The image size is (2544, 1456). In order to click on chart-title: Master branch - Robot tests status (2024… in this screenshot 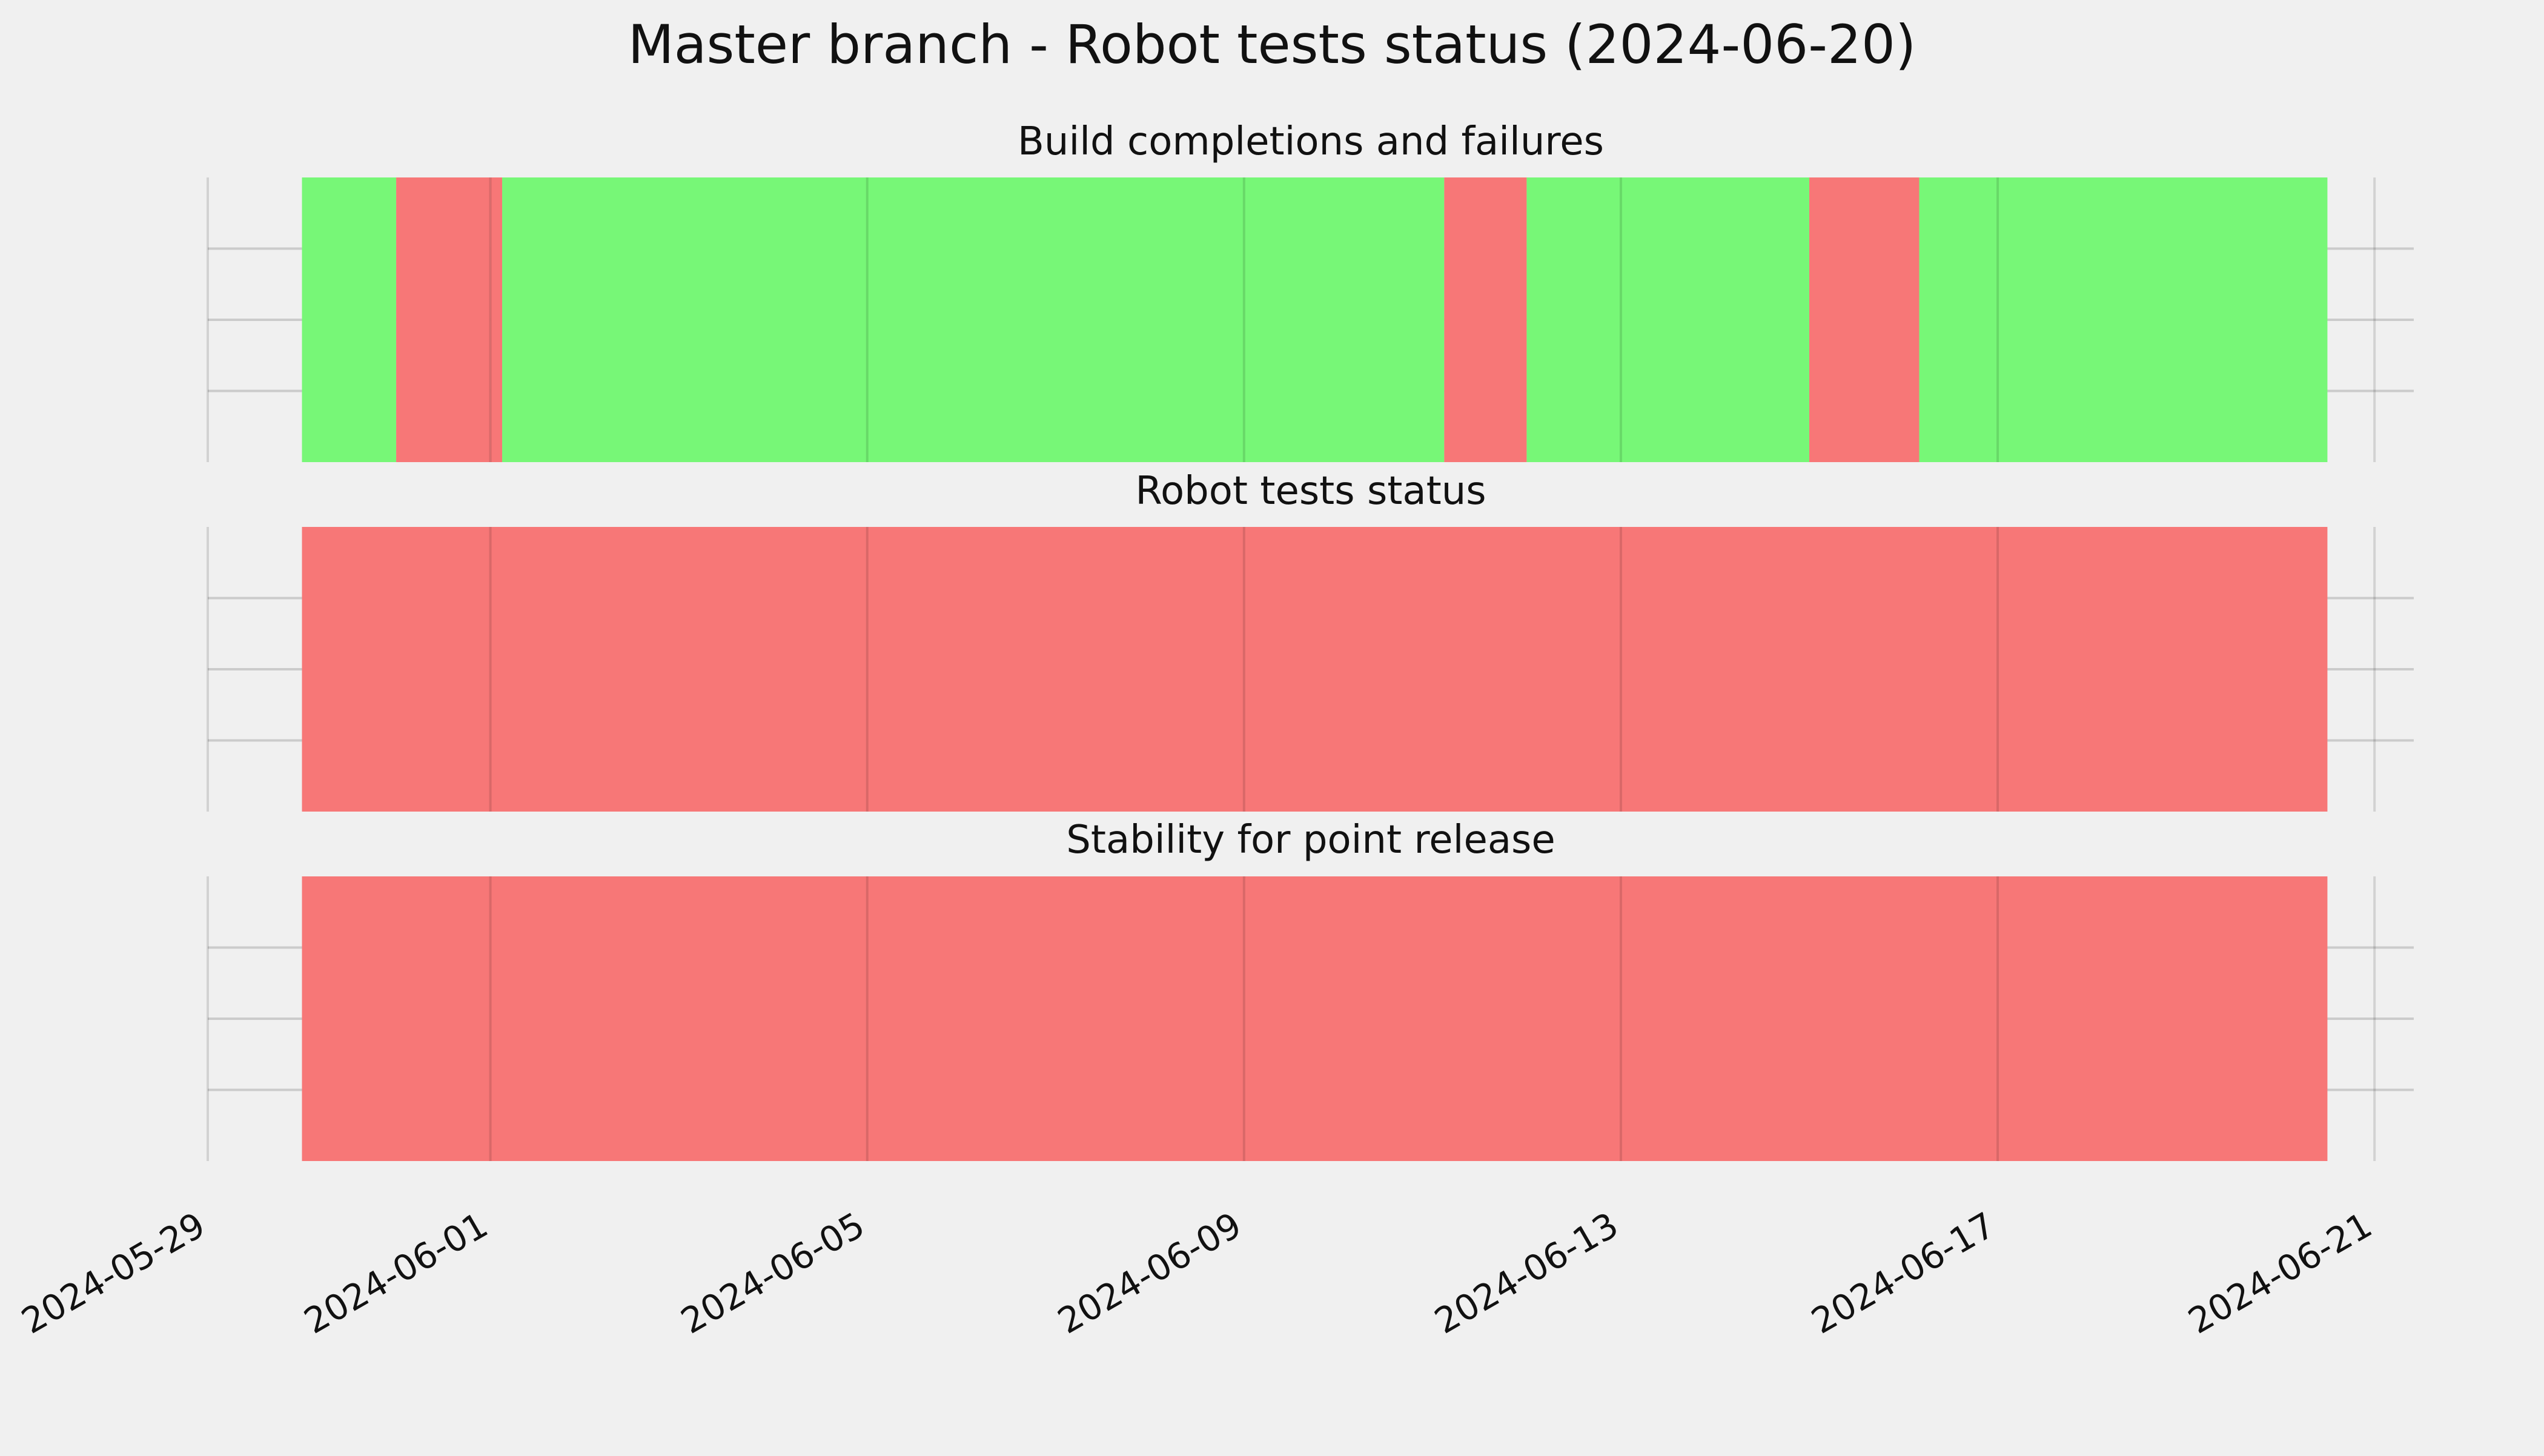, I will do `click(1272, 44)`.